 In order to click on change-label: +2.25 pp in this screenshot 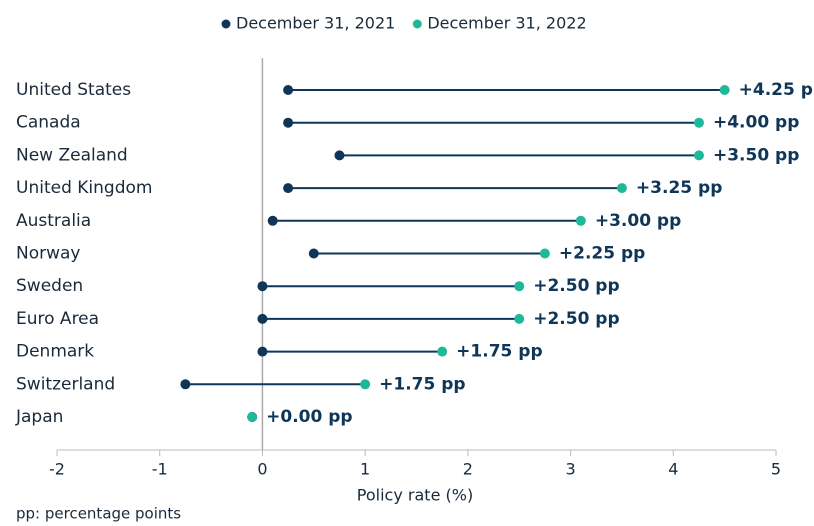, I will do `click(602, 254)`.